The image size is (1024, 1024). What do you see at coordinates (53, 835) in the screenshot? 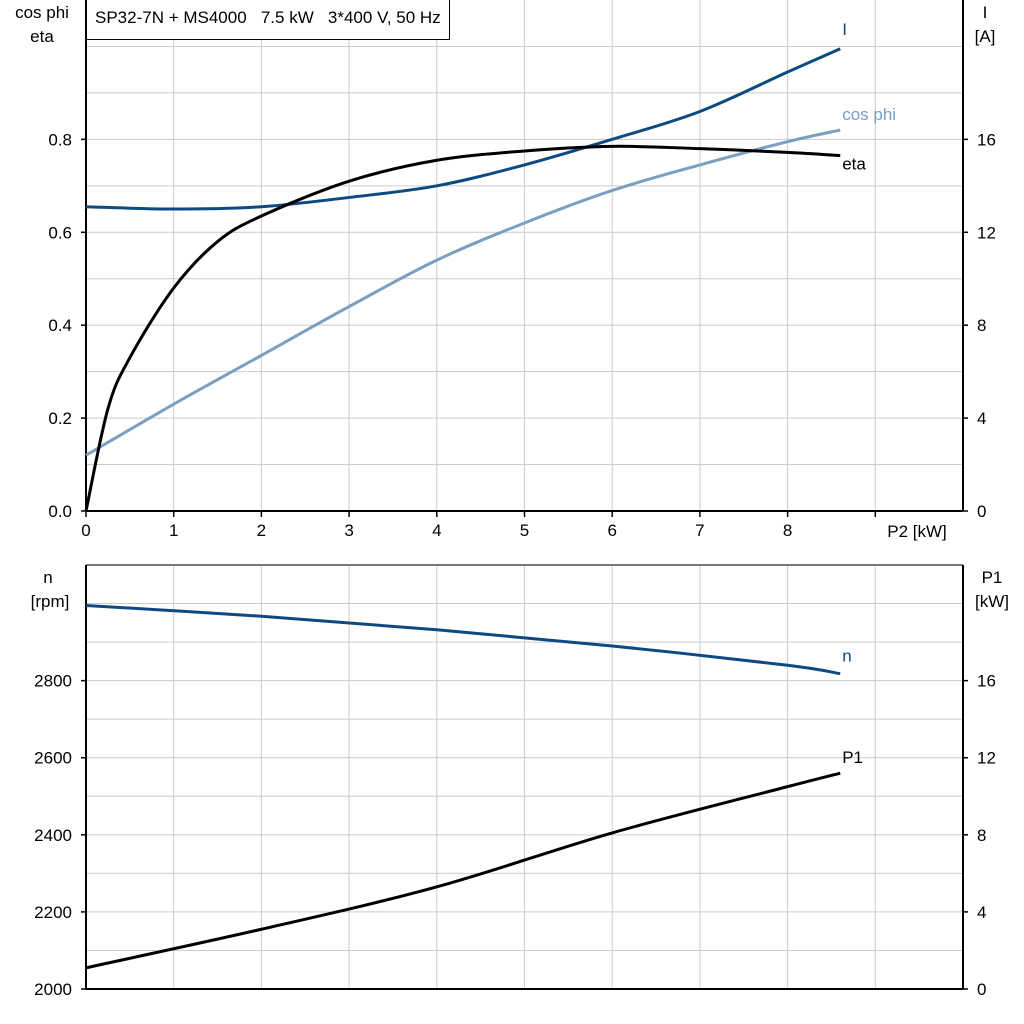
I see `y-tick-label-left: 2400` at bounding box center [53, 835].